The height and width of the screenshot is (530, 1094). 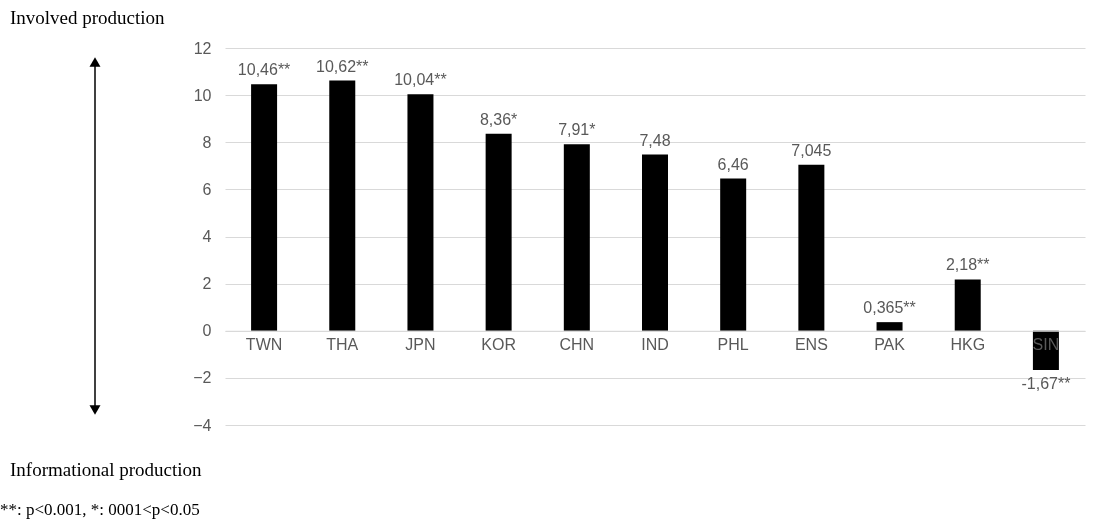 What do you see at coordinates (733, 345) in the screenshot?
I see `x-tick-label: PHL` at bounding box center [733, 345].